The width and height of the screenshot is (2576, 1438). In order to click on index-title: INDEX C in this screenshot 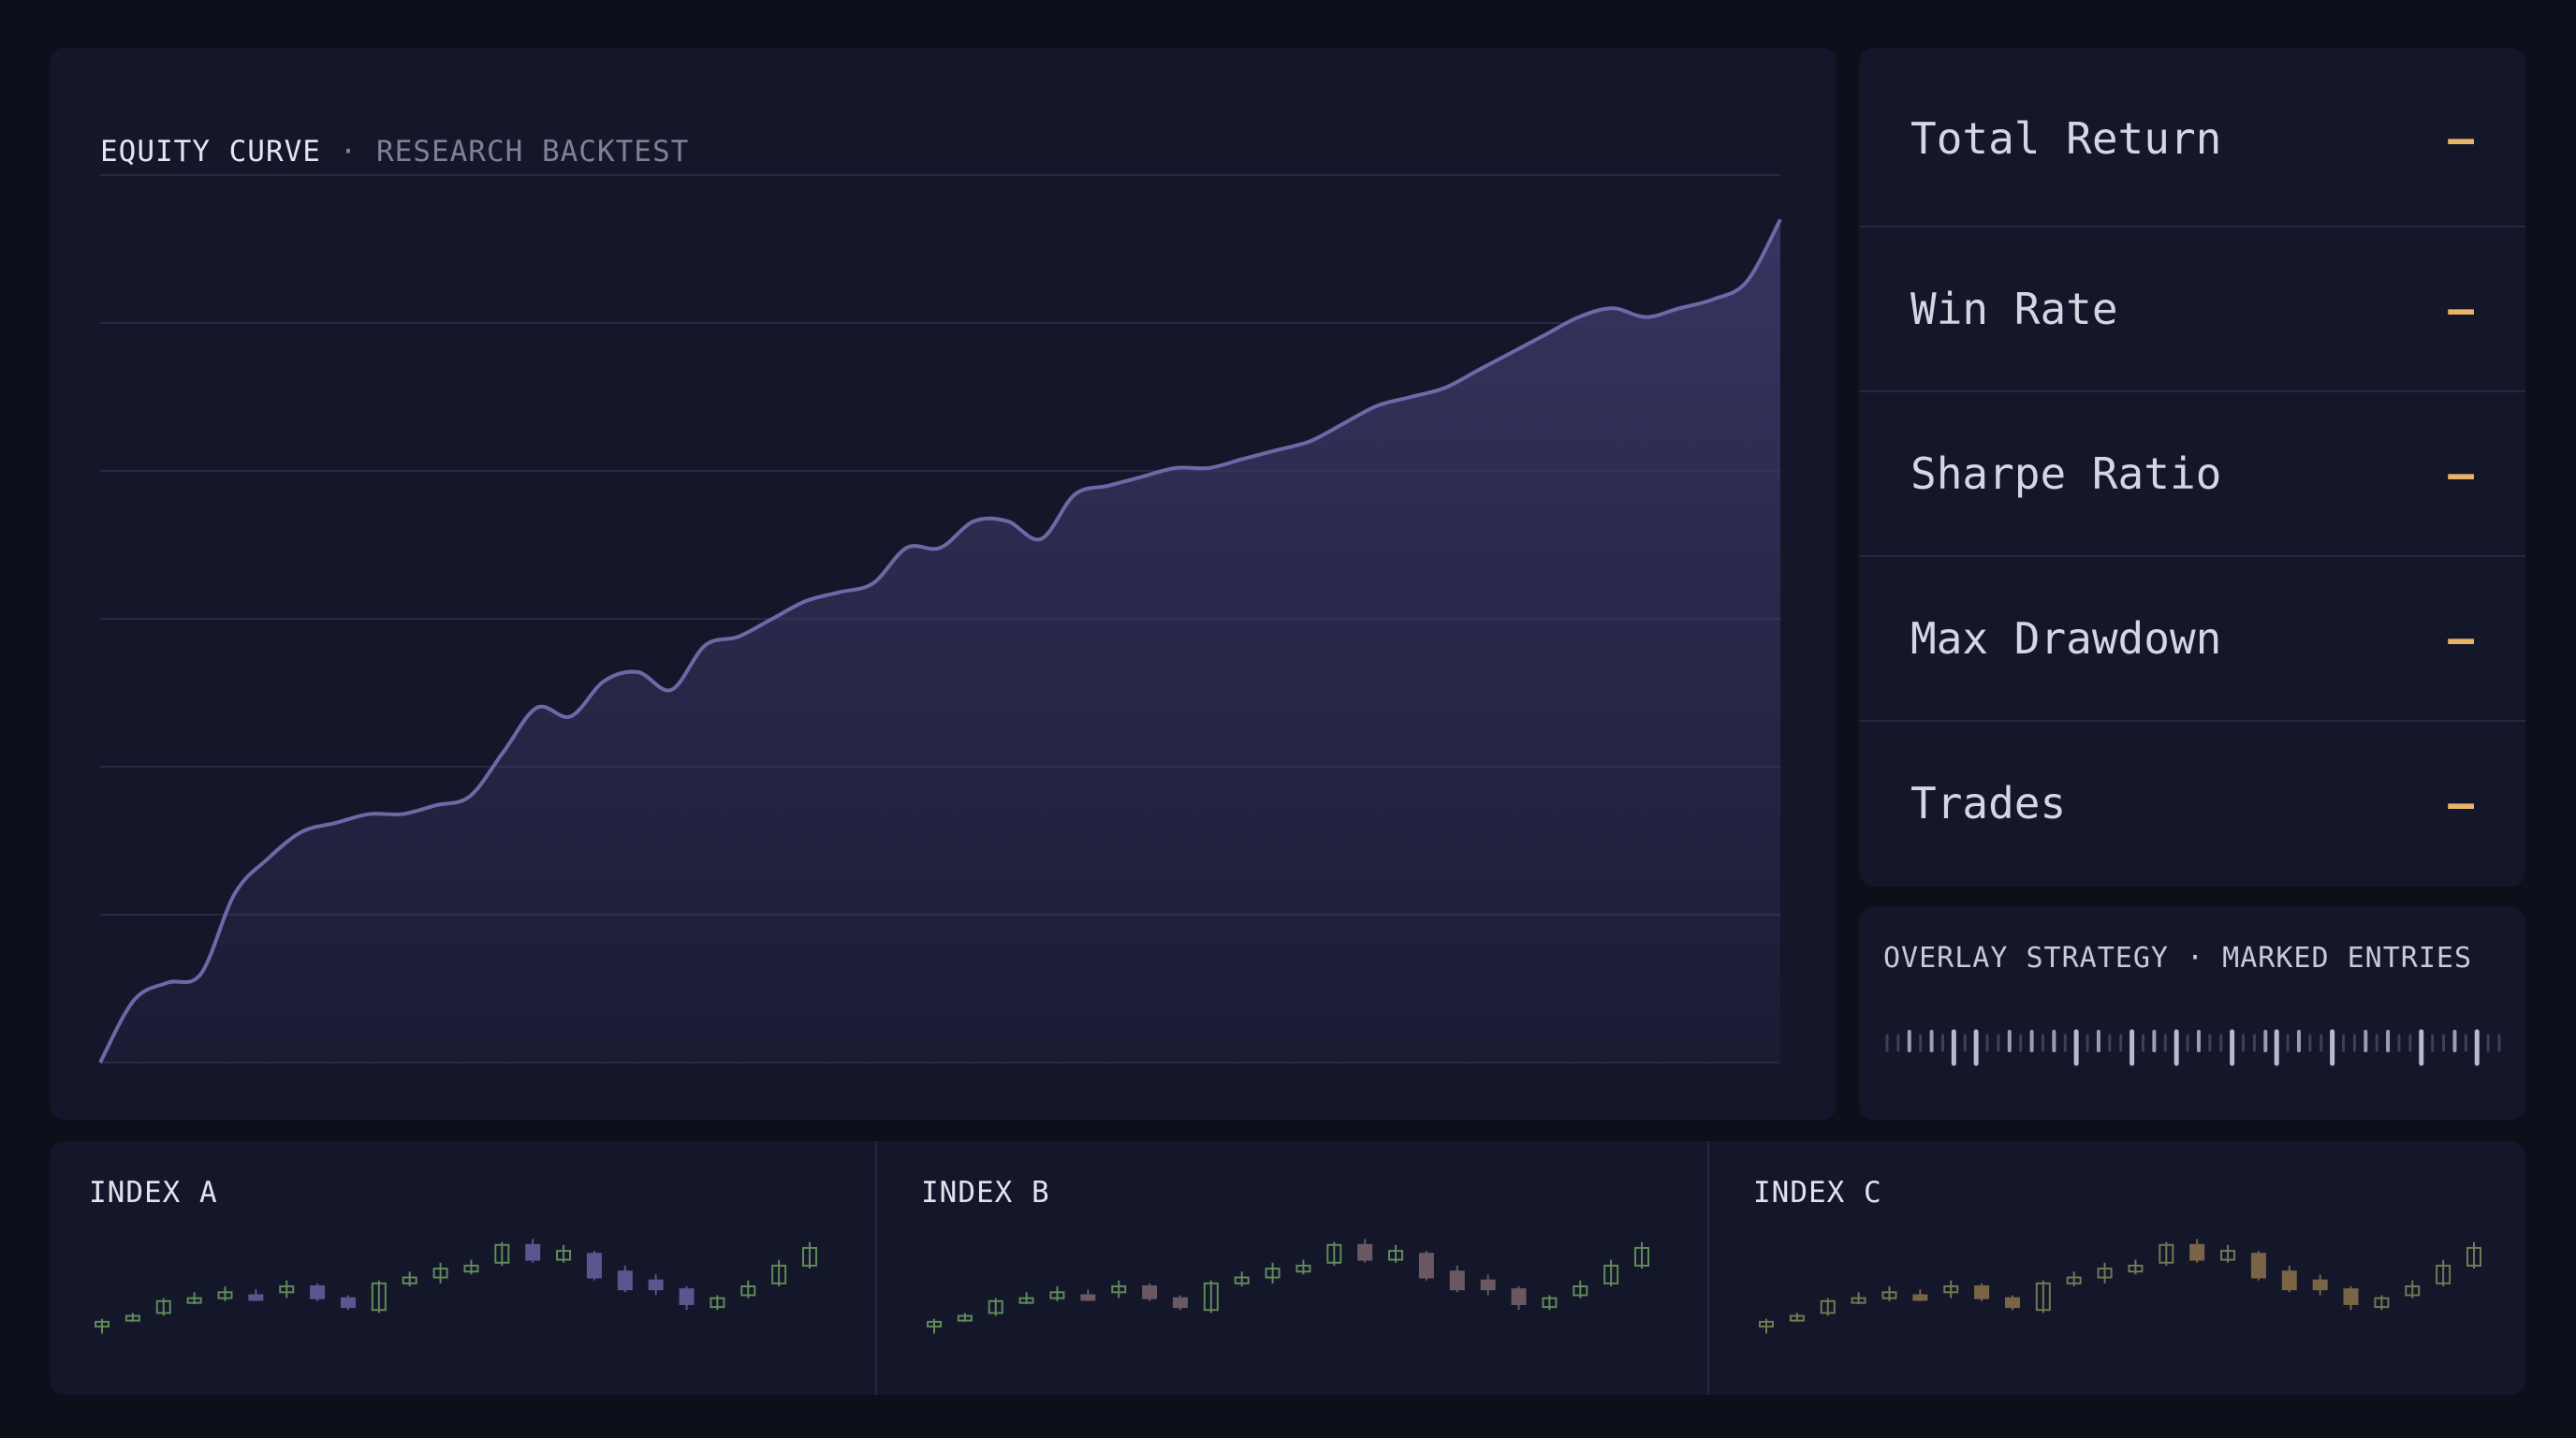, I will do `click(1817, 1193)`.